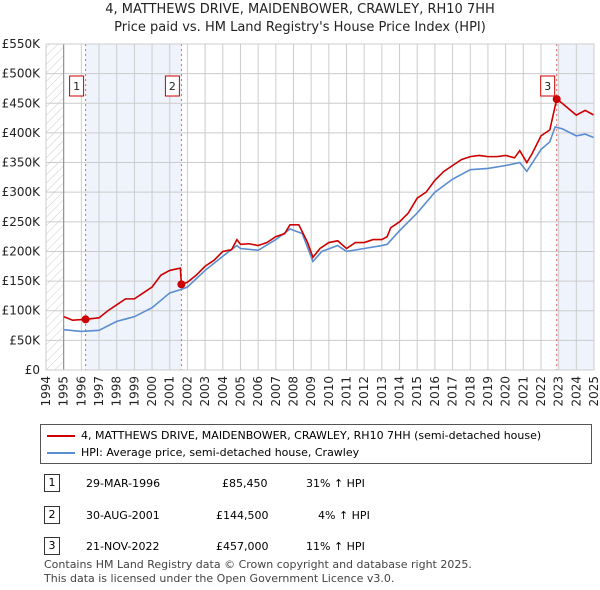 The image size is (600, 590). Describe the element at coordinates (32, 370) in the screenshot. I see `y-tick-label: £0` at that location.